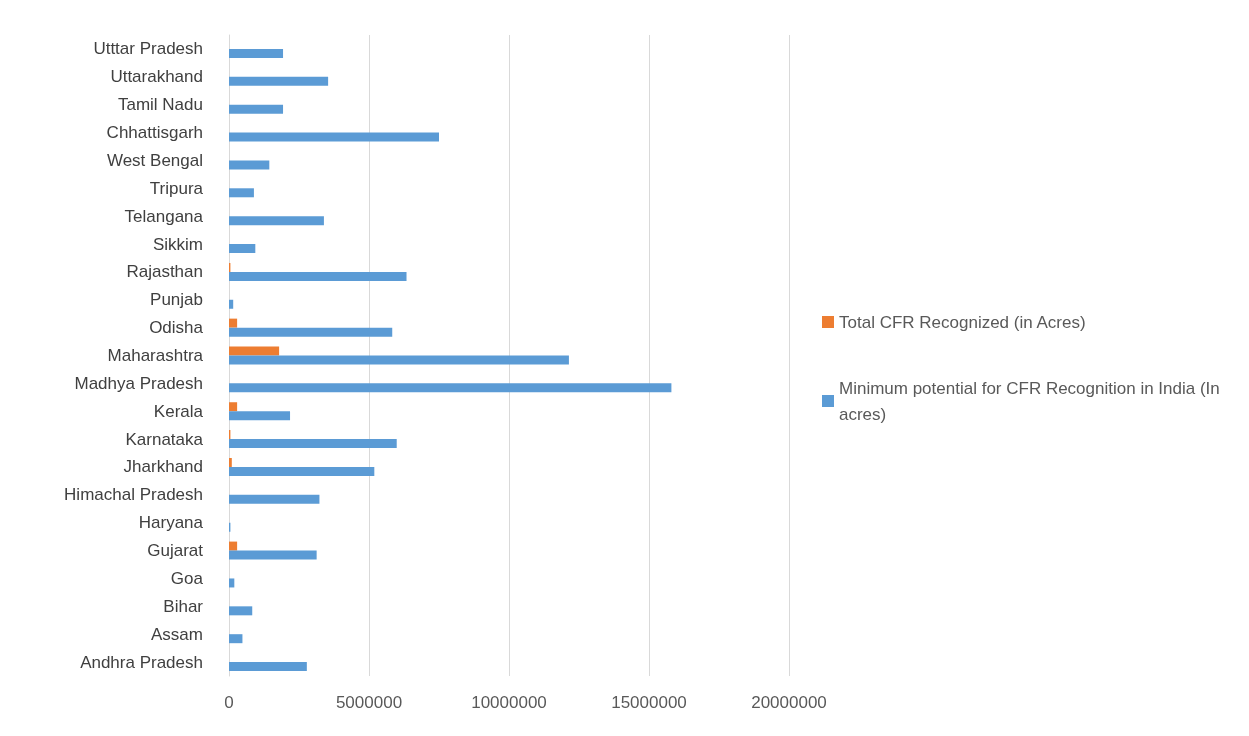 Image resolution: width=1249 pixels, height=736 pixels. What do you see at coordinates (133, 495) in the screenshot?
I see `y-tick-label: Himachal Pradesh` at bounding box center [133, 495].